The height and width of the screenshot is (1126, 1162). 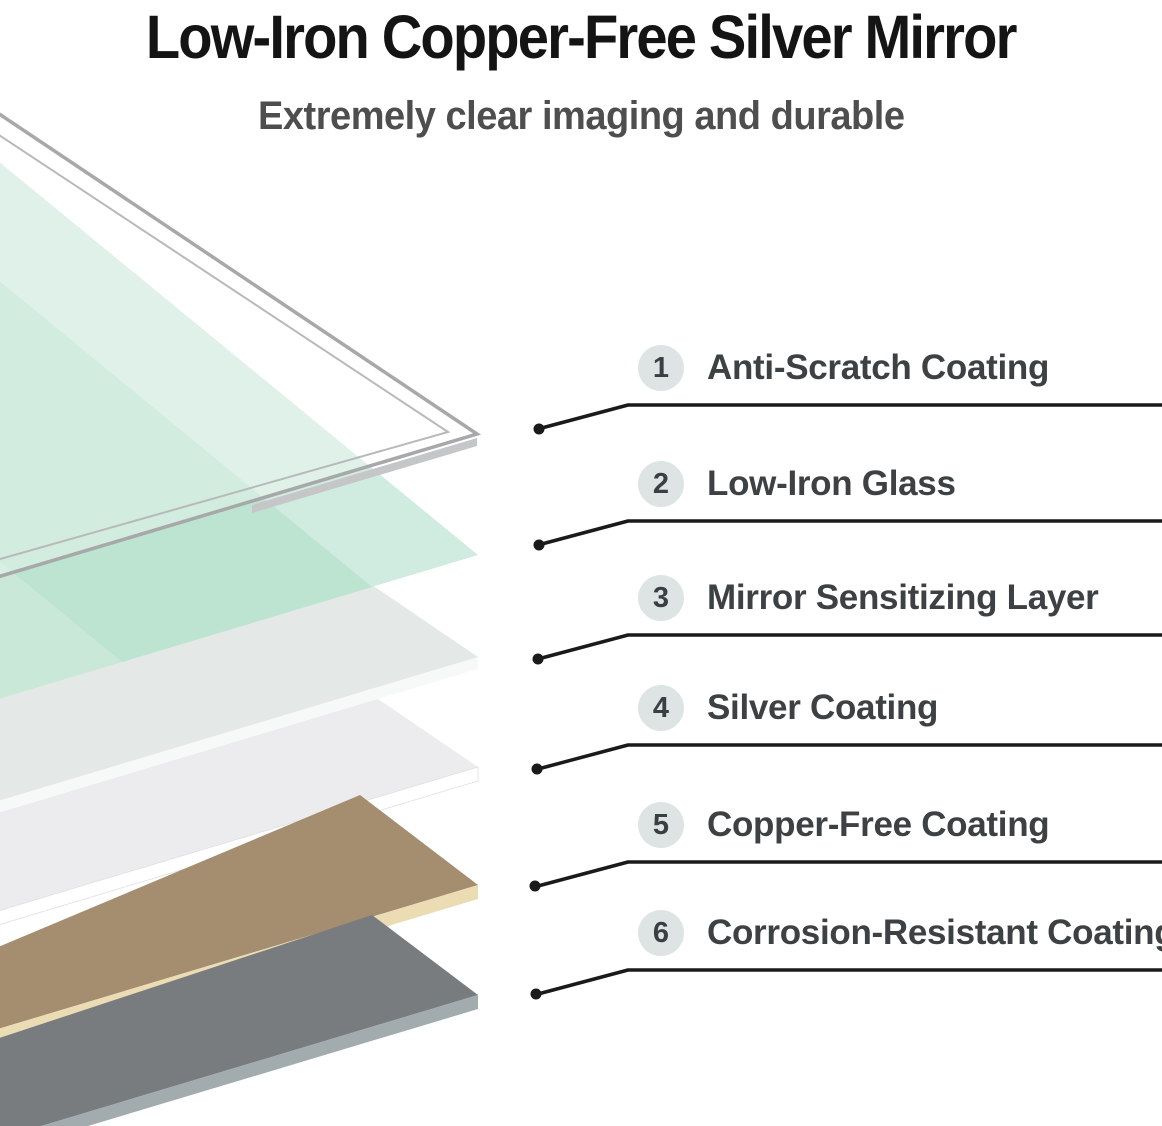 What do you see at coordinates (878, 367) in the screenshot?
I see `callout-label-anti-scratch: Anti-Scratch Coating` at bounding box center [878, 367].